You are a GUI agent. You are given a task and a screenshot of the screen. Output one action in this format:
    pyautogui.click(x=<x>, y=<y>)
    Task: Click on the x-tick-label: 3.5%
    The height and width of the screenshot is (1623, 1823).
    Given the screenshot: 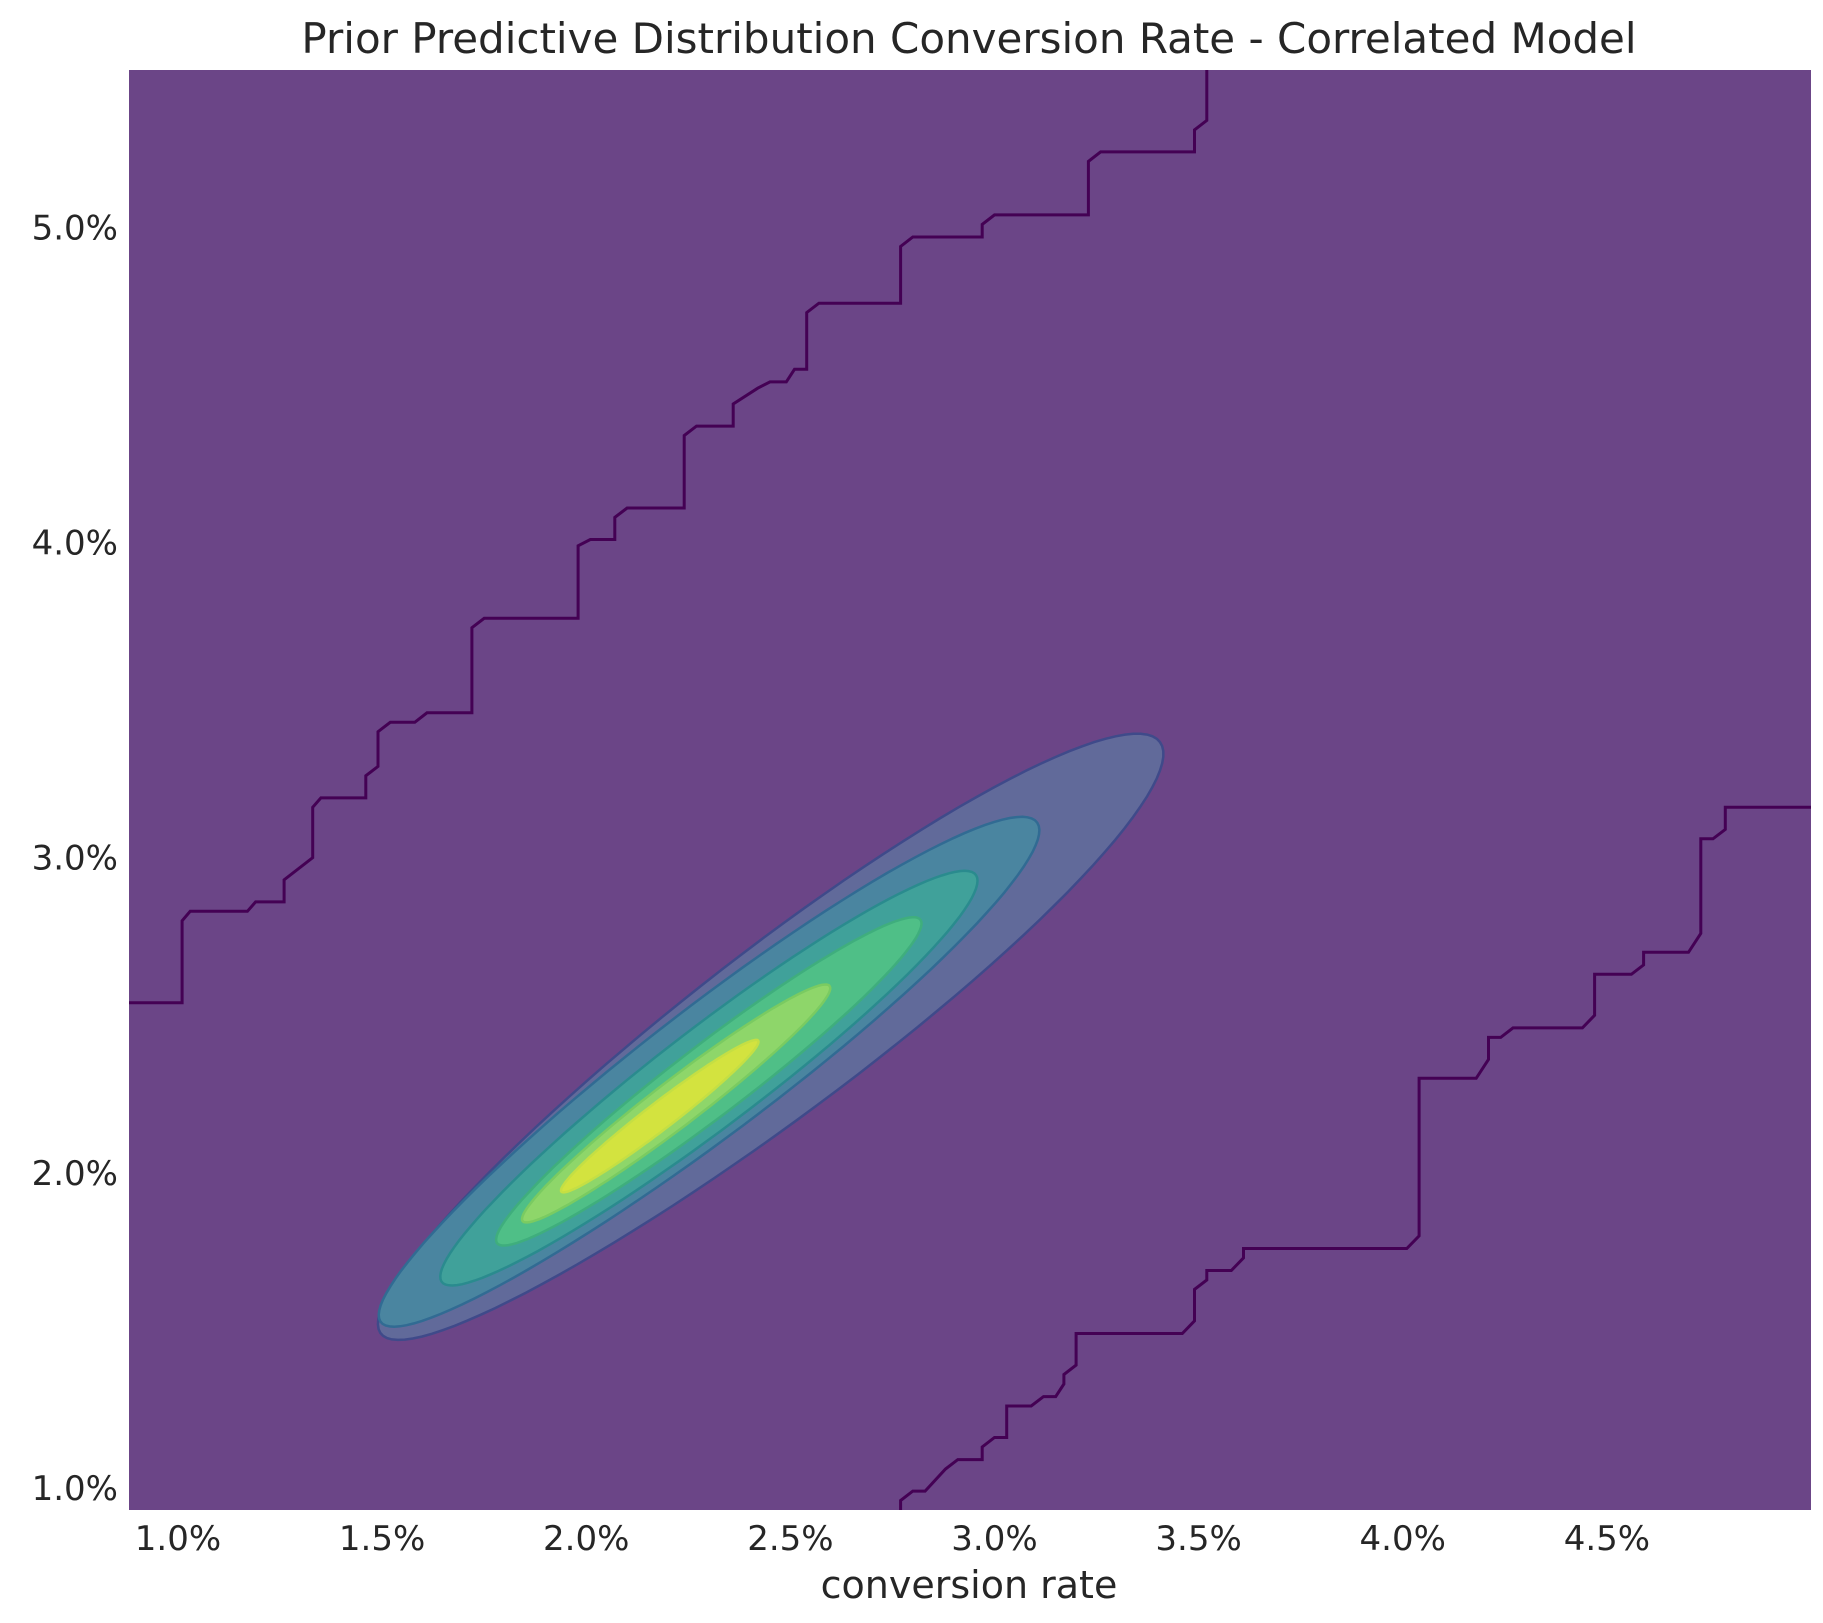 What is the action you would take?
    pyautogui.click(x=1198, y=1539)
    